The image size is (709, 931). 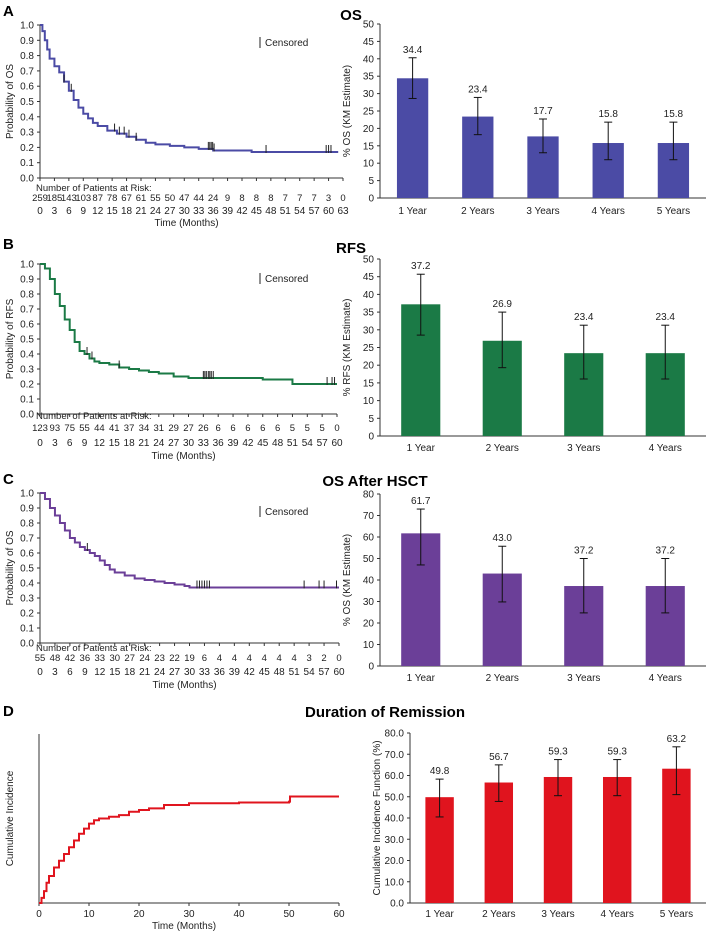 I want to click on bar-y-tick-label: 20, so click(x=369, y=624).